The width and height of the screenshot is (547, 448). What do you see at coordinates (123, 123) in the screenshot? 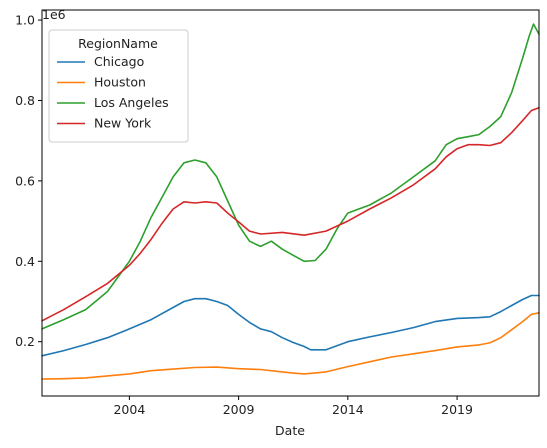
I see `legend-label-new-york: New York` at bounding box center [123, 123].